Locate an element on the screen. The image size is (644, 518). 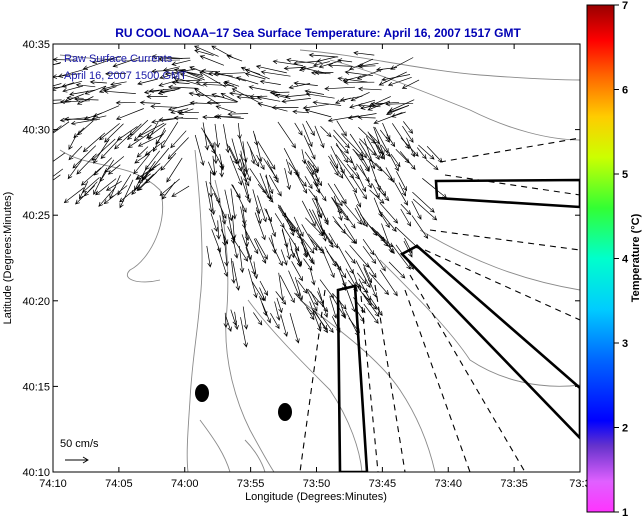
colorbar-label: Temperature (°C) is located at coordinates (636, 257).